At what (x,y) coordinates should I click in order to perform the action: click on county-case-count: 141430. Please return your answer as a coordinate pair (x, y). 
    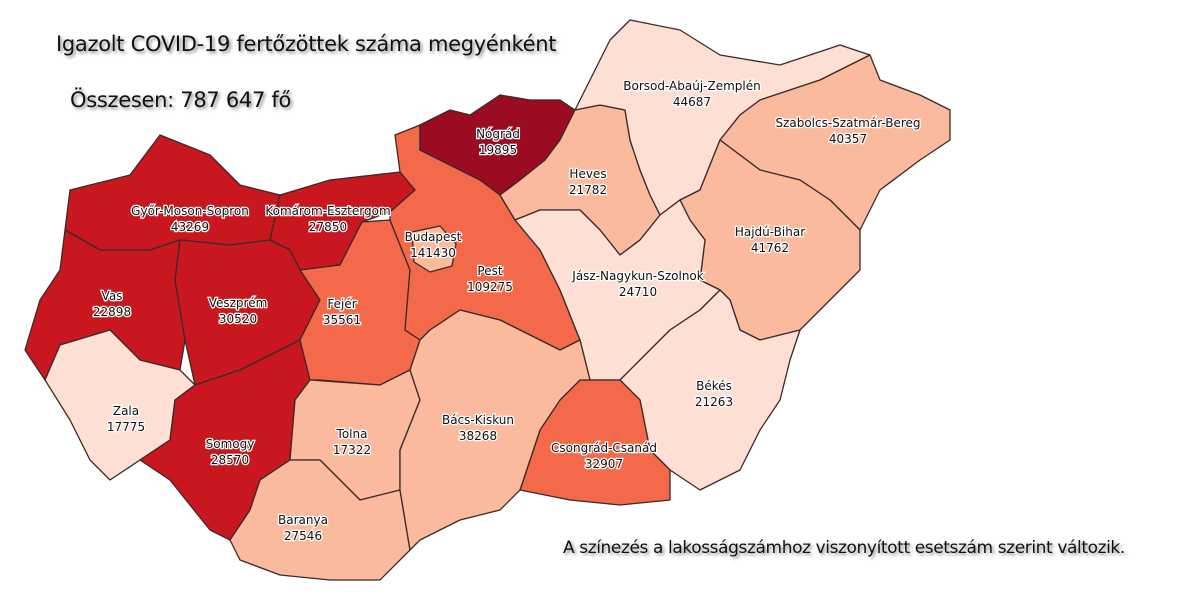
    Looking at the image, I should click on (433, 253).